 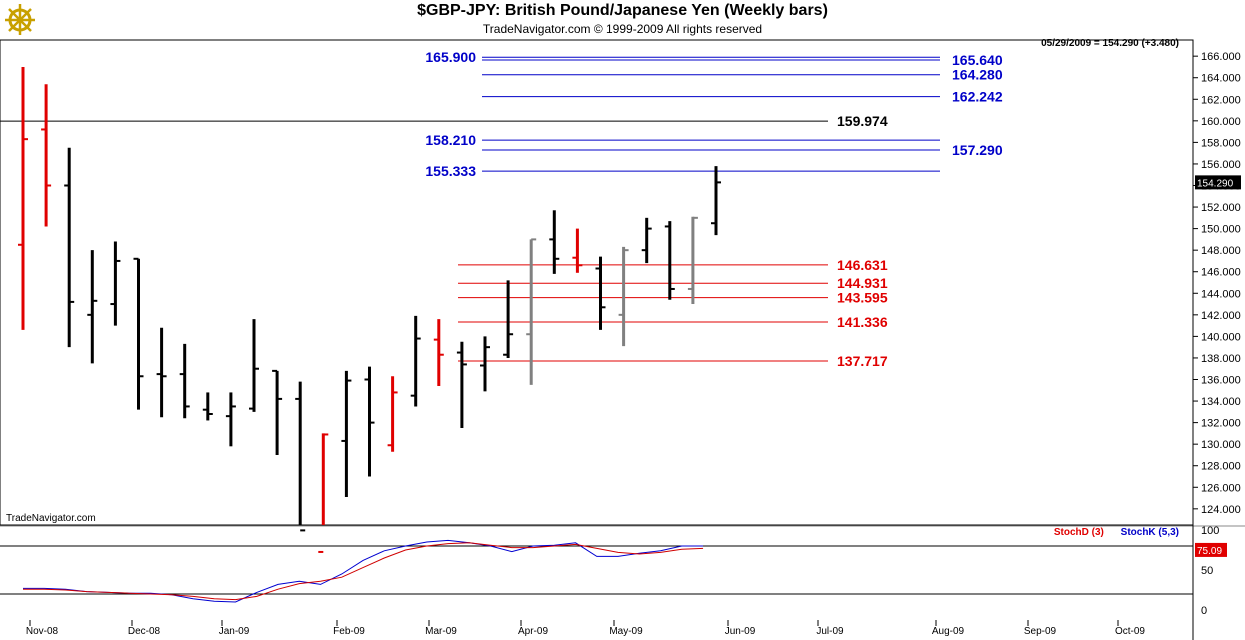 What do you see at coordinates (1221, 230) in the screenshot?
I see `y-tick-label: 150.000` at bounding box center [1221, 230].